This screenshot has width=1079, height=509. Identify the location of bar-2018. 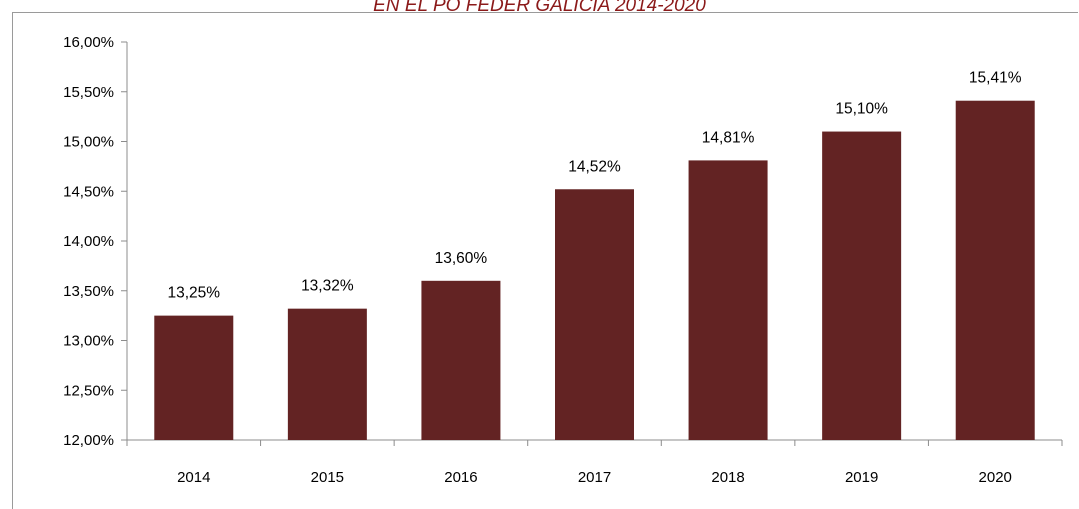
(728, 300).